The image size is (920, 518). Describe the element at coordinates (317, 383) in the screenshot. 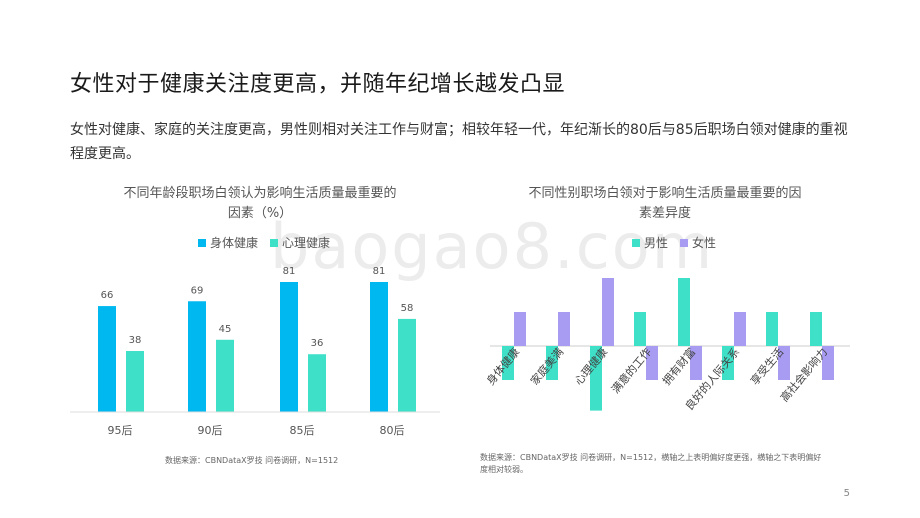

I see `bar-85后-心理健康` at that location.